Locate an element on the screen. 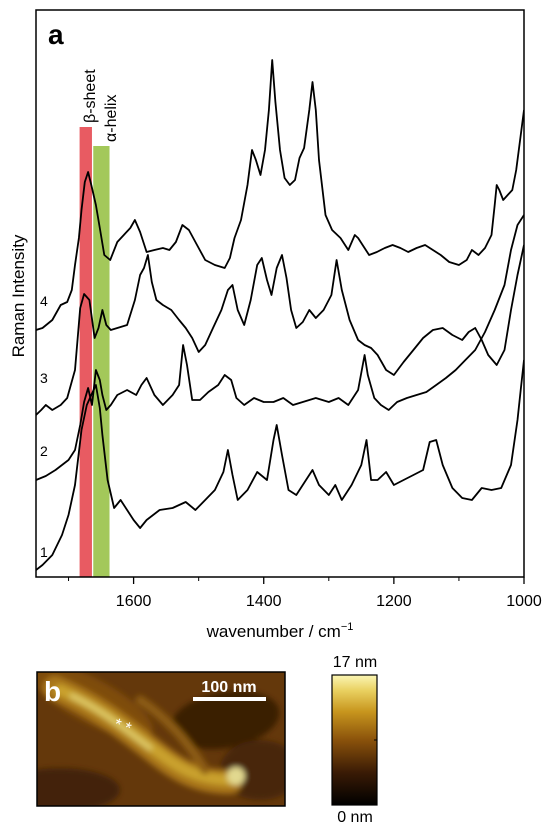 Image resolution: width=544 pixels, height=826 pixels. colorbar-max-label: 17 nm is located at coordinates (355, 662).